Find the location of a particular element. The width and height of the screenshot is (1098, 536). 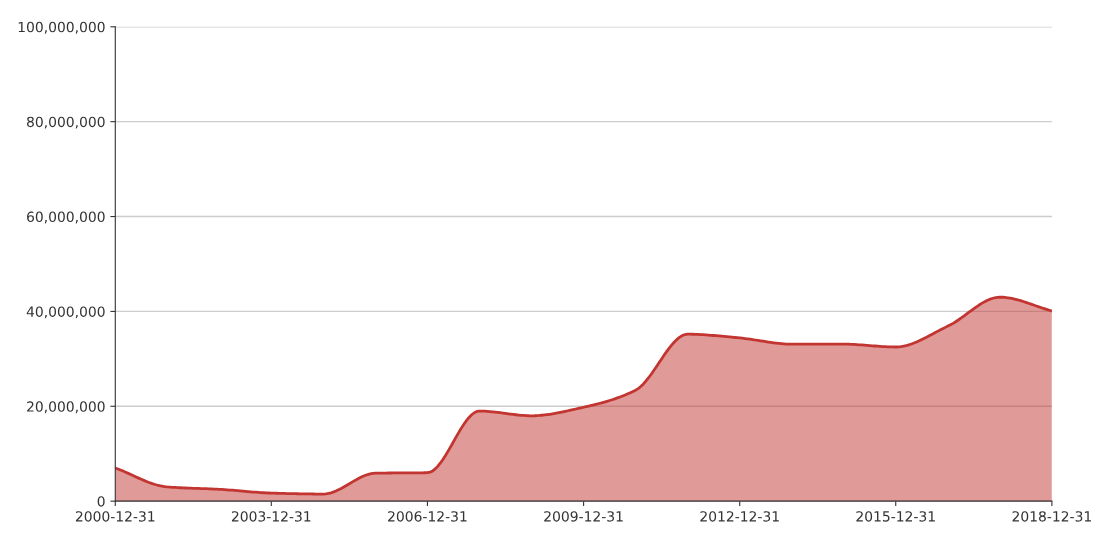

x-tick-label: 2006-12-31 is located at coordinates (427, 516).